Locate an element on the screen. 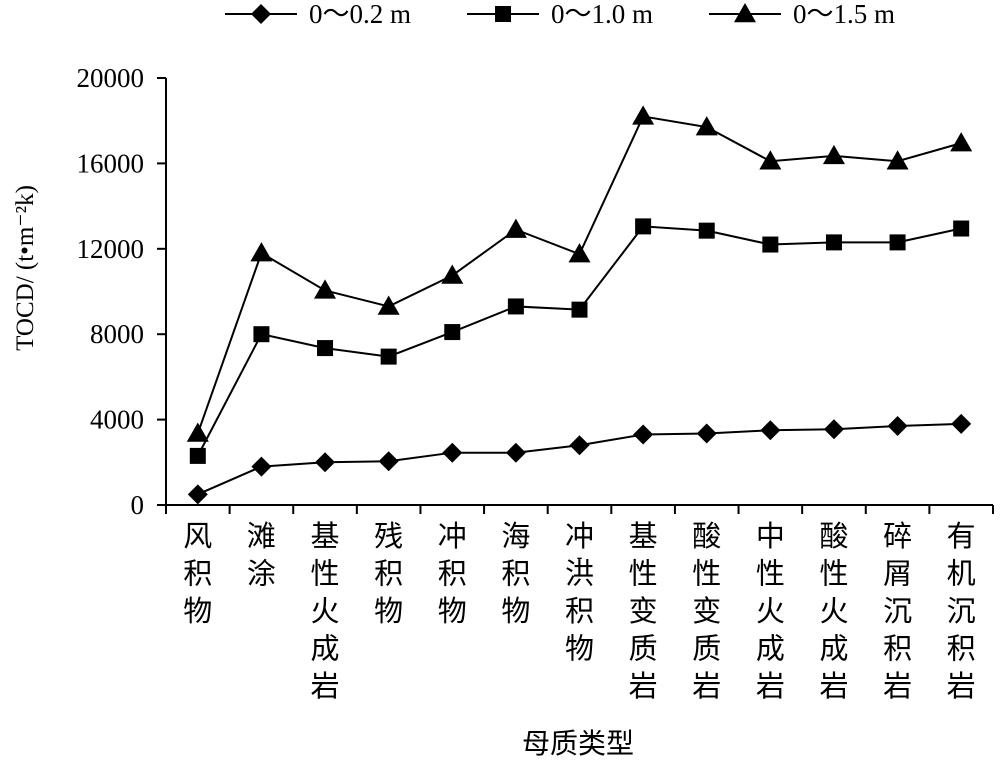 The width and height of the screenshot is (1000, 766). legend: 0～0.2 m 0～1.0 m 0～1.5 m is located at coordinates (560, 14).